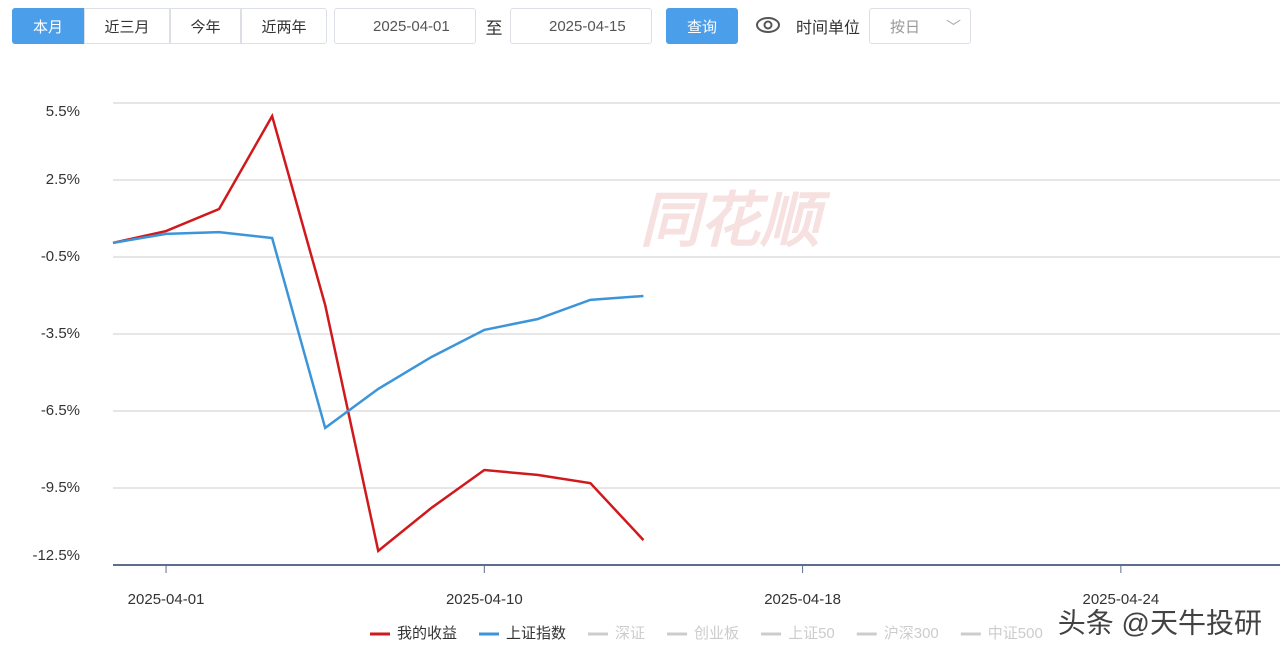 The width and height of the screenshot is (1280, 658). What do you see at coordinates (284, 26) in the screenshot?
I see `range-button: 近两年` at bounding box center [284, 26].